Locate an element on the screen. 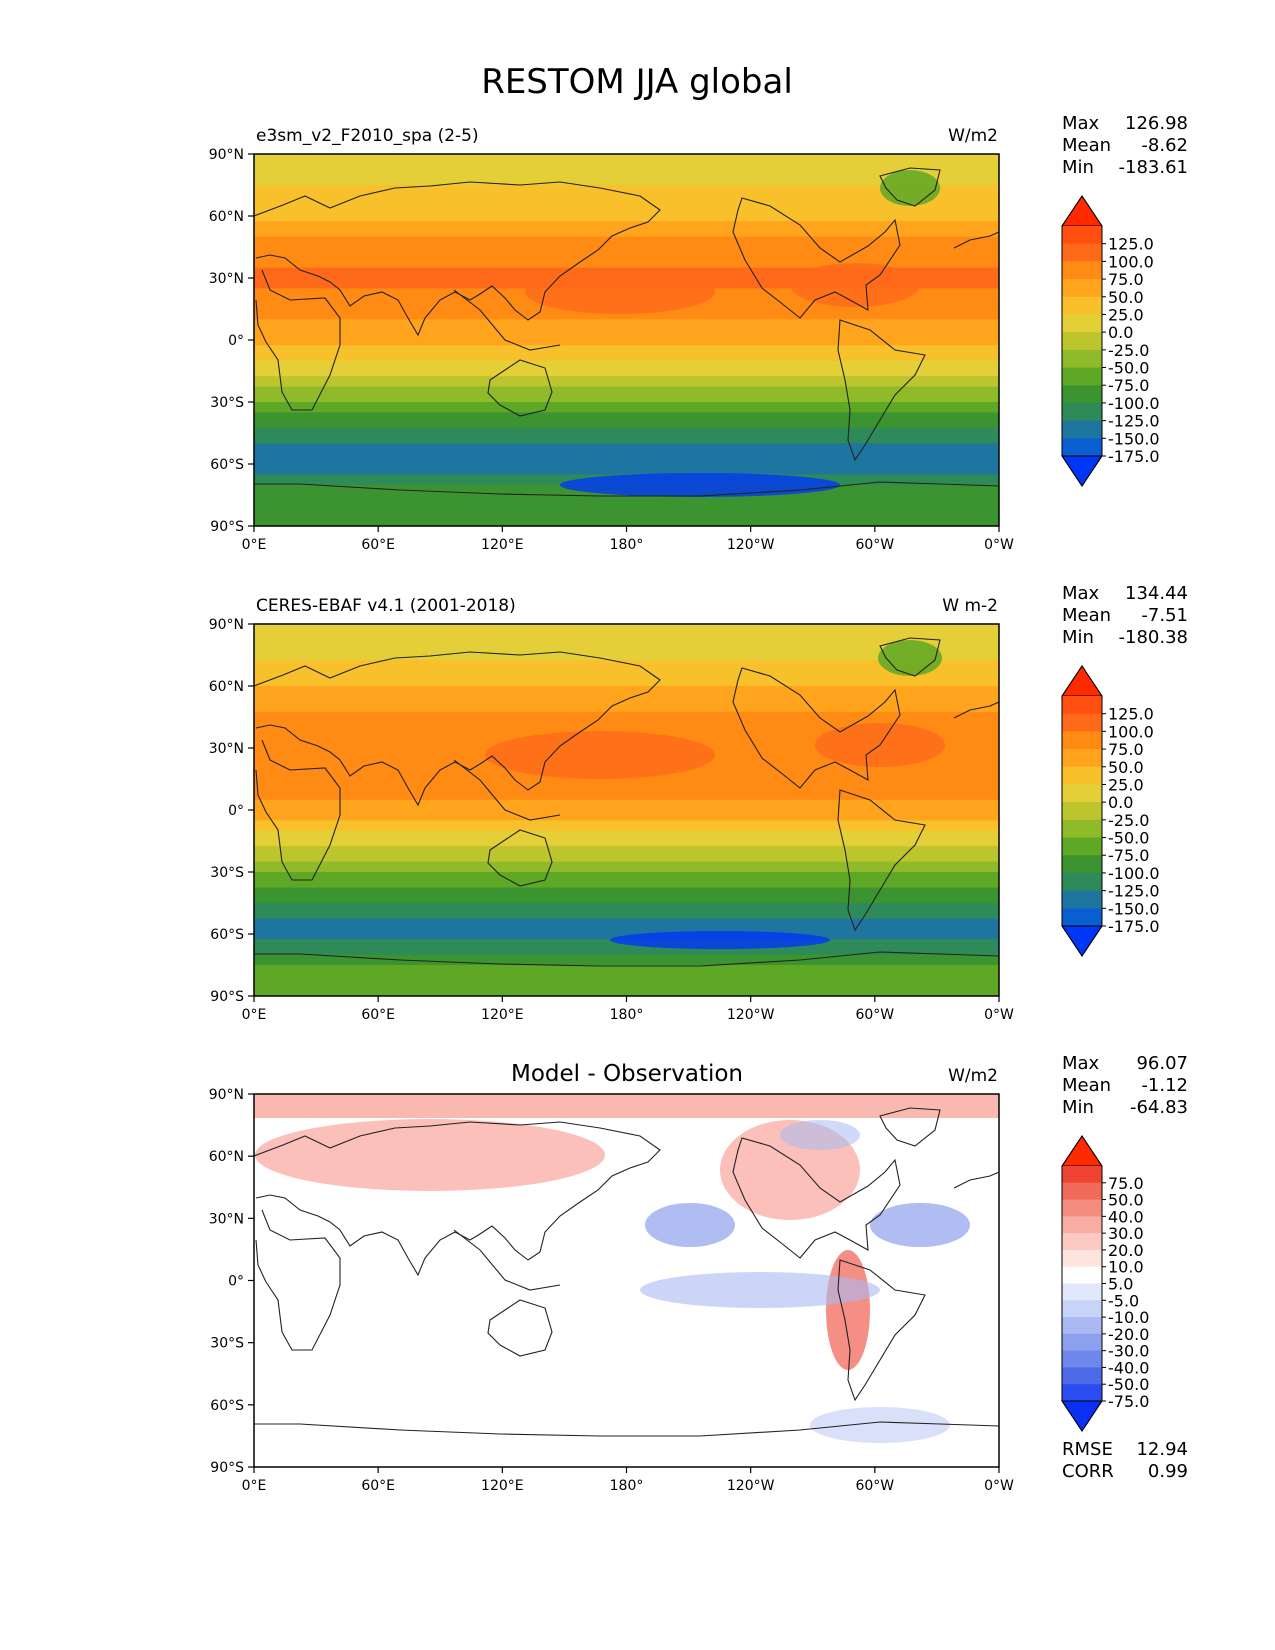 Image resolution: width=1275 pixels, height=1650 pixels. stat-value: 96.07 is located at coordinates (1162, 1063).